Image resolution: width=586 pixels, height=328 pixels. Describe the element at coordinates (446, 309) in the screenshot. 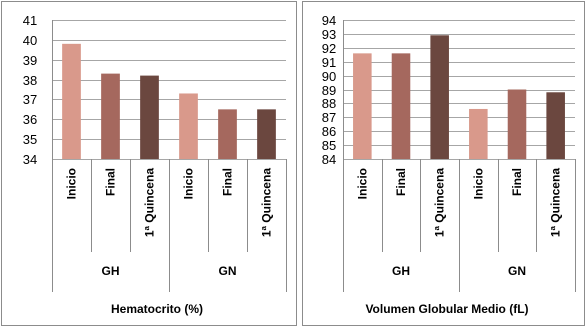

I see `chart-title: Volumen Globular Medio (fL)` at that location.